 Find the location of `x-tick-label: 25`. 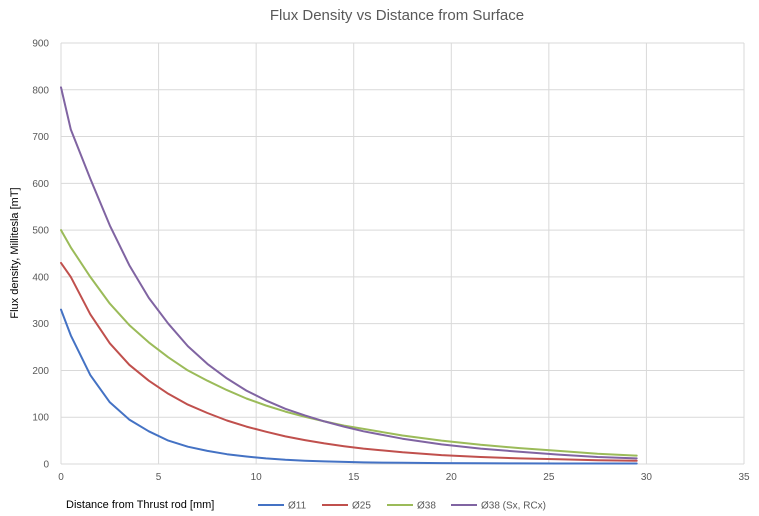

x-tick-label: 25 is located at coordinates (549, 477).